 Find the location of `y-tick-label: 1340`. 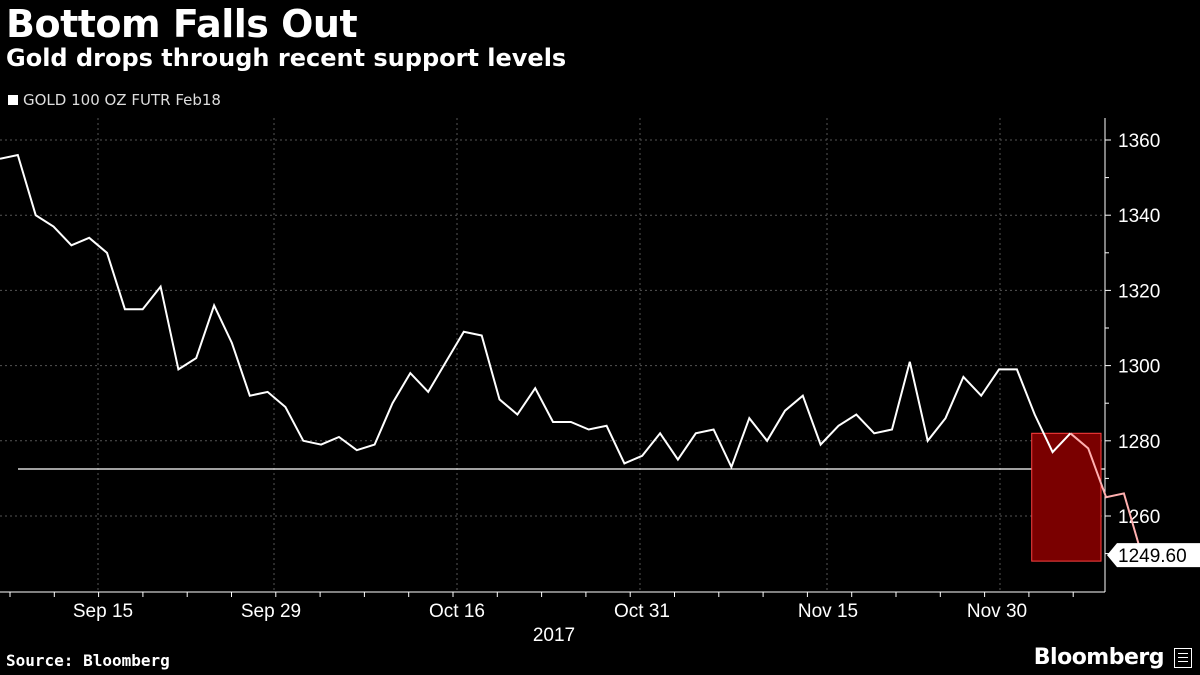

y-tick-label: 1340 is located at coordinates (1139, 216).